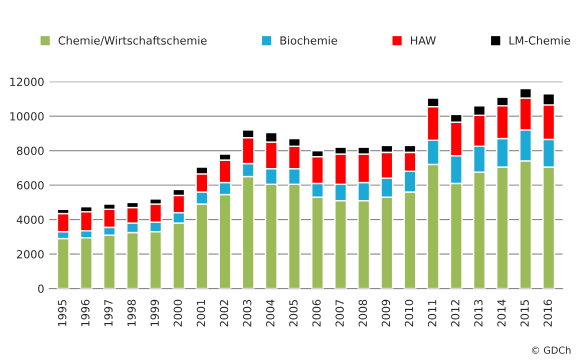 This screenshot has height=363, width=580. I want to click on x-tick-label: 2011, so click(432, 313).